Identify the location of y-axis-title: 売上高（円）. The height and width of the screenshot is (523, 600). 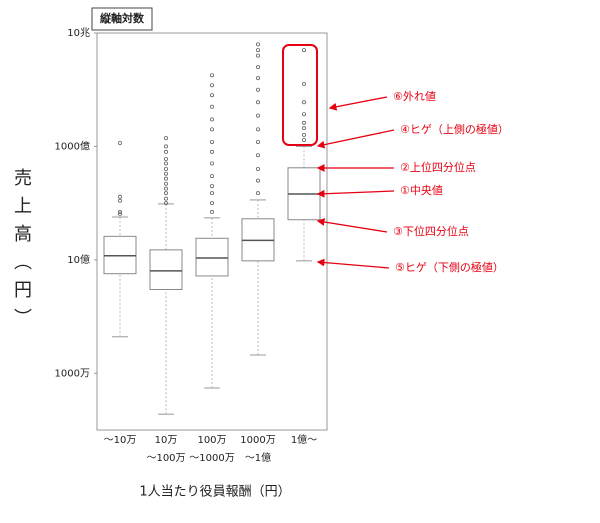
(21, 252).